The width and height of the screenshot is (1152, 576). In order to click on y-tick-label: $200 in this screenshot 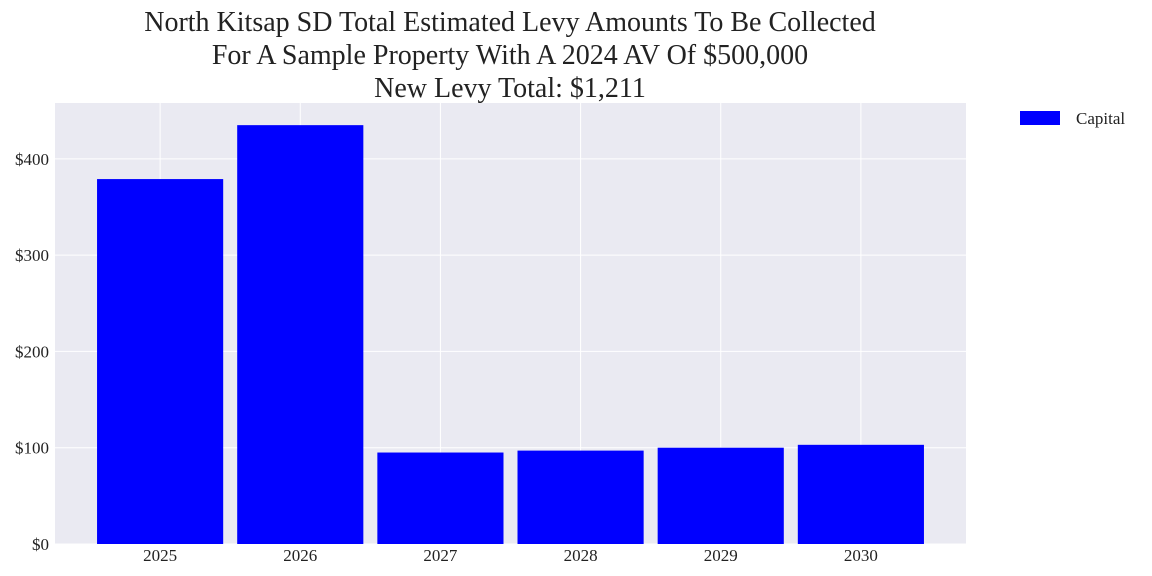, I will do `click(32, 351)`.